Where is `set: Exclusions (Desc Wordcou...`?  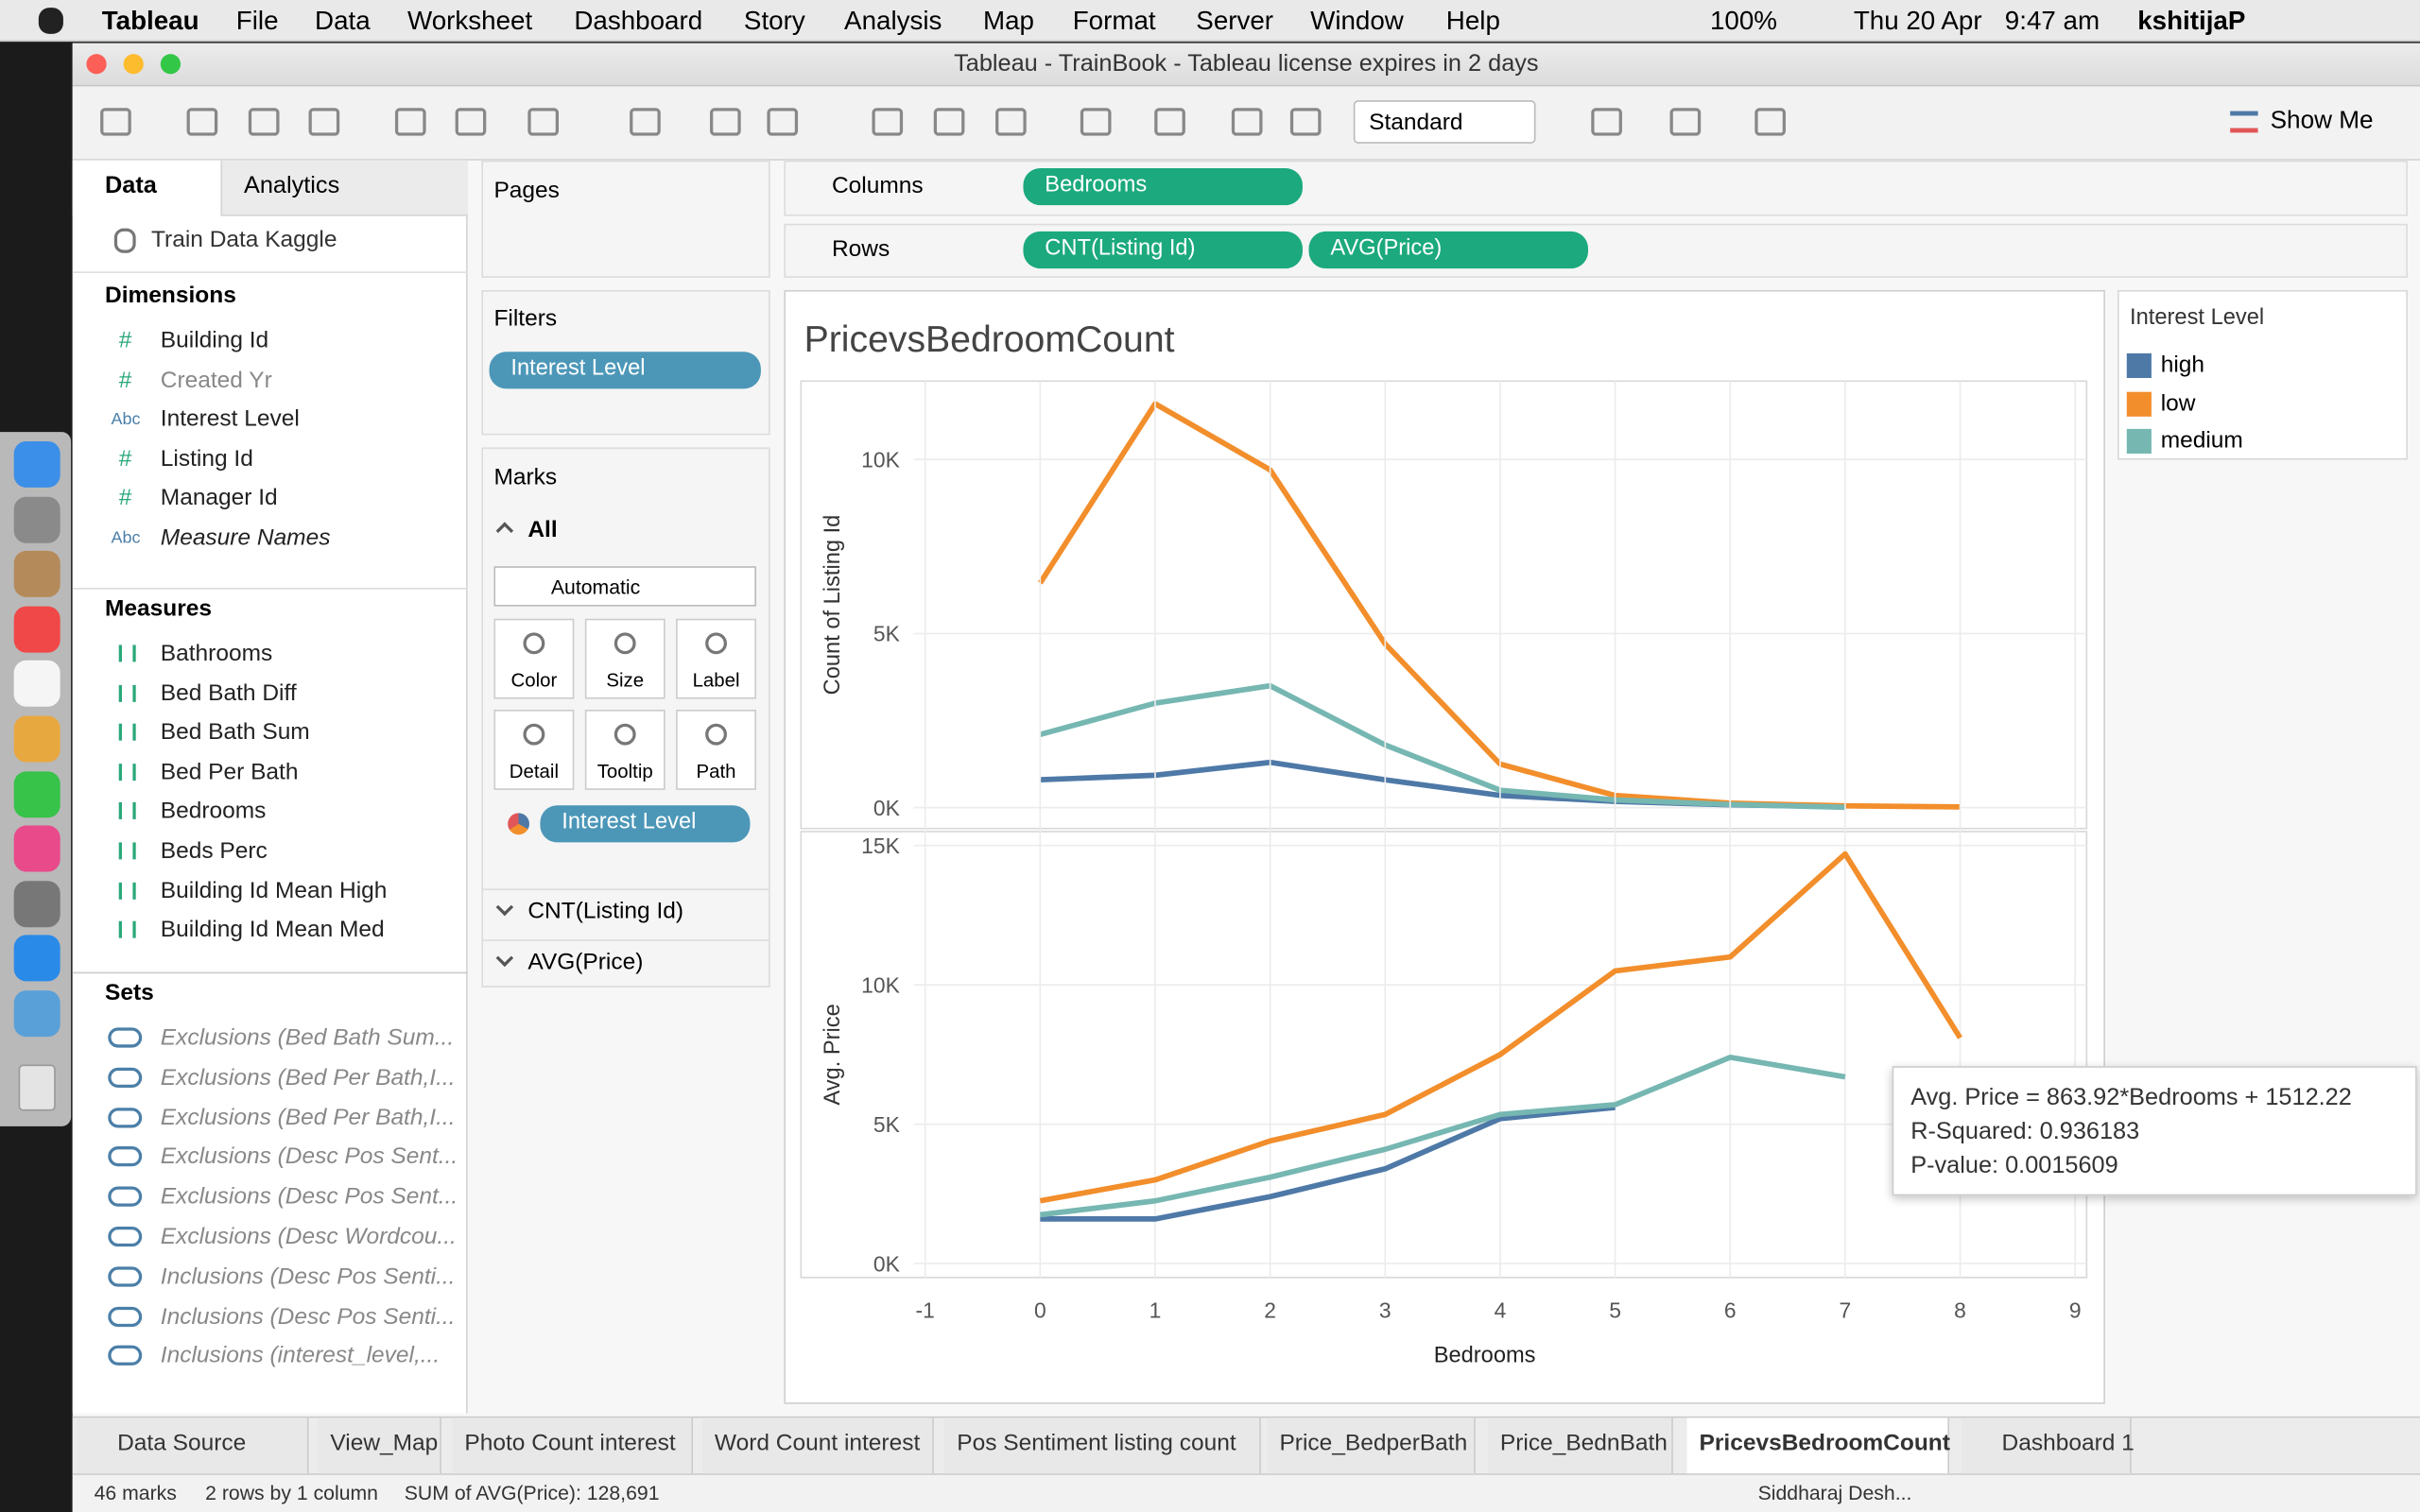
set: Exclusions (Desc Wordcou... is located at coordinates (309, 1236).